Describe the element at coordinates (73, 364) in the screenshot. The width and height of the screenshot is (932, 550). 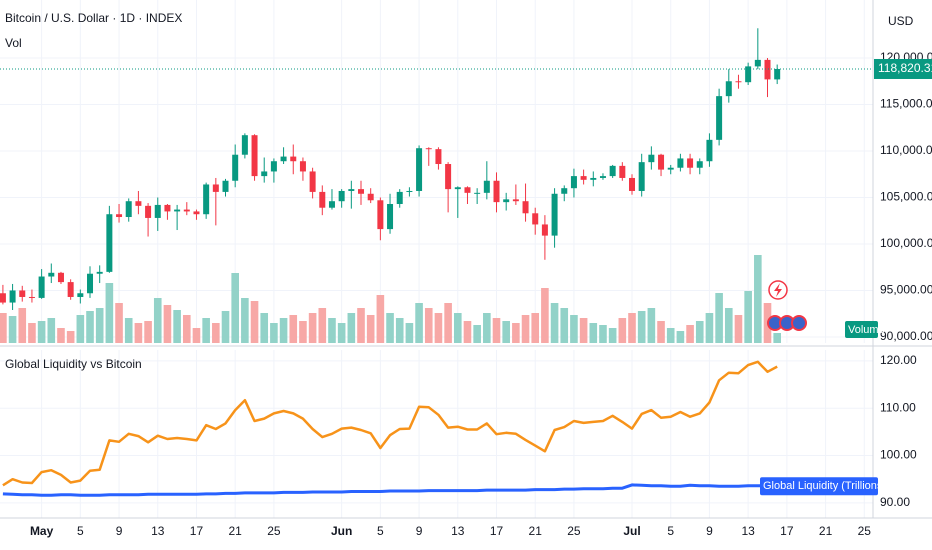
I see `indicator-title: Global Liquidity vs Bitcoin` at that location.